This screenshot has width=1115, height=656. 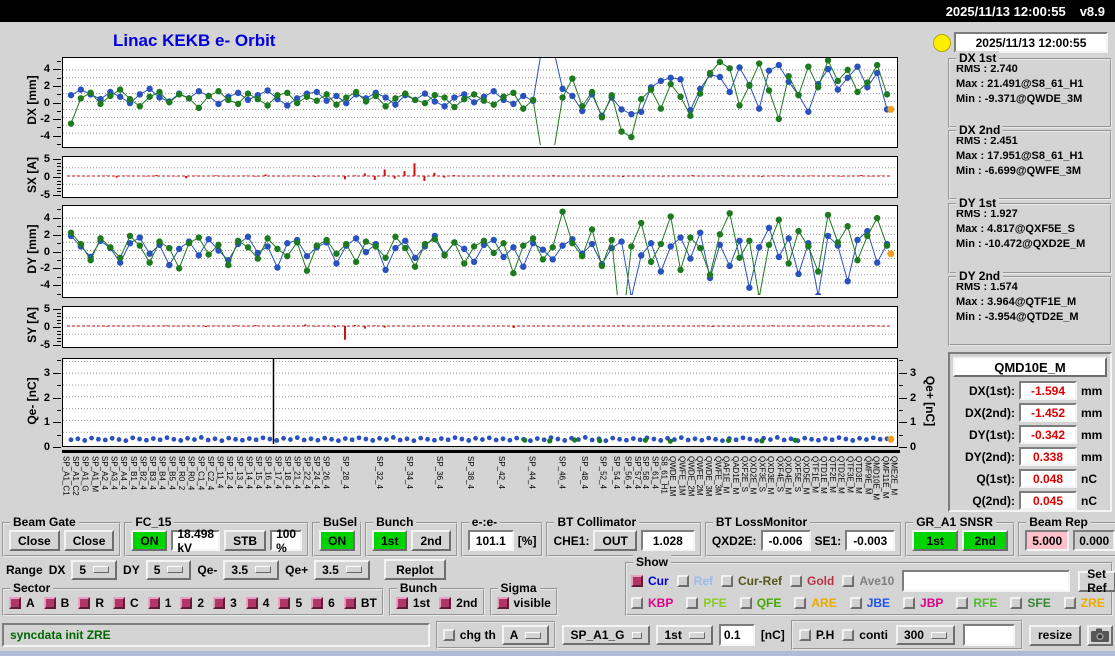 I want to click on show-checkbox-cur: Cur, so click(x=650, y=581).